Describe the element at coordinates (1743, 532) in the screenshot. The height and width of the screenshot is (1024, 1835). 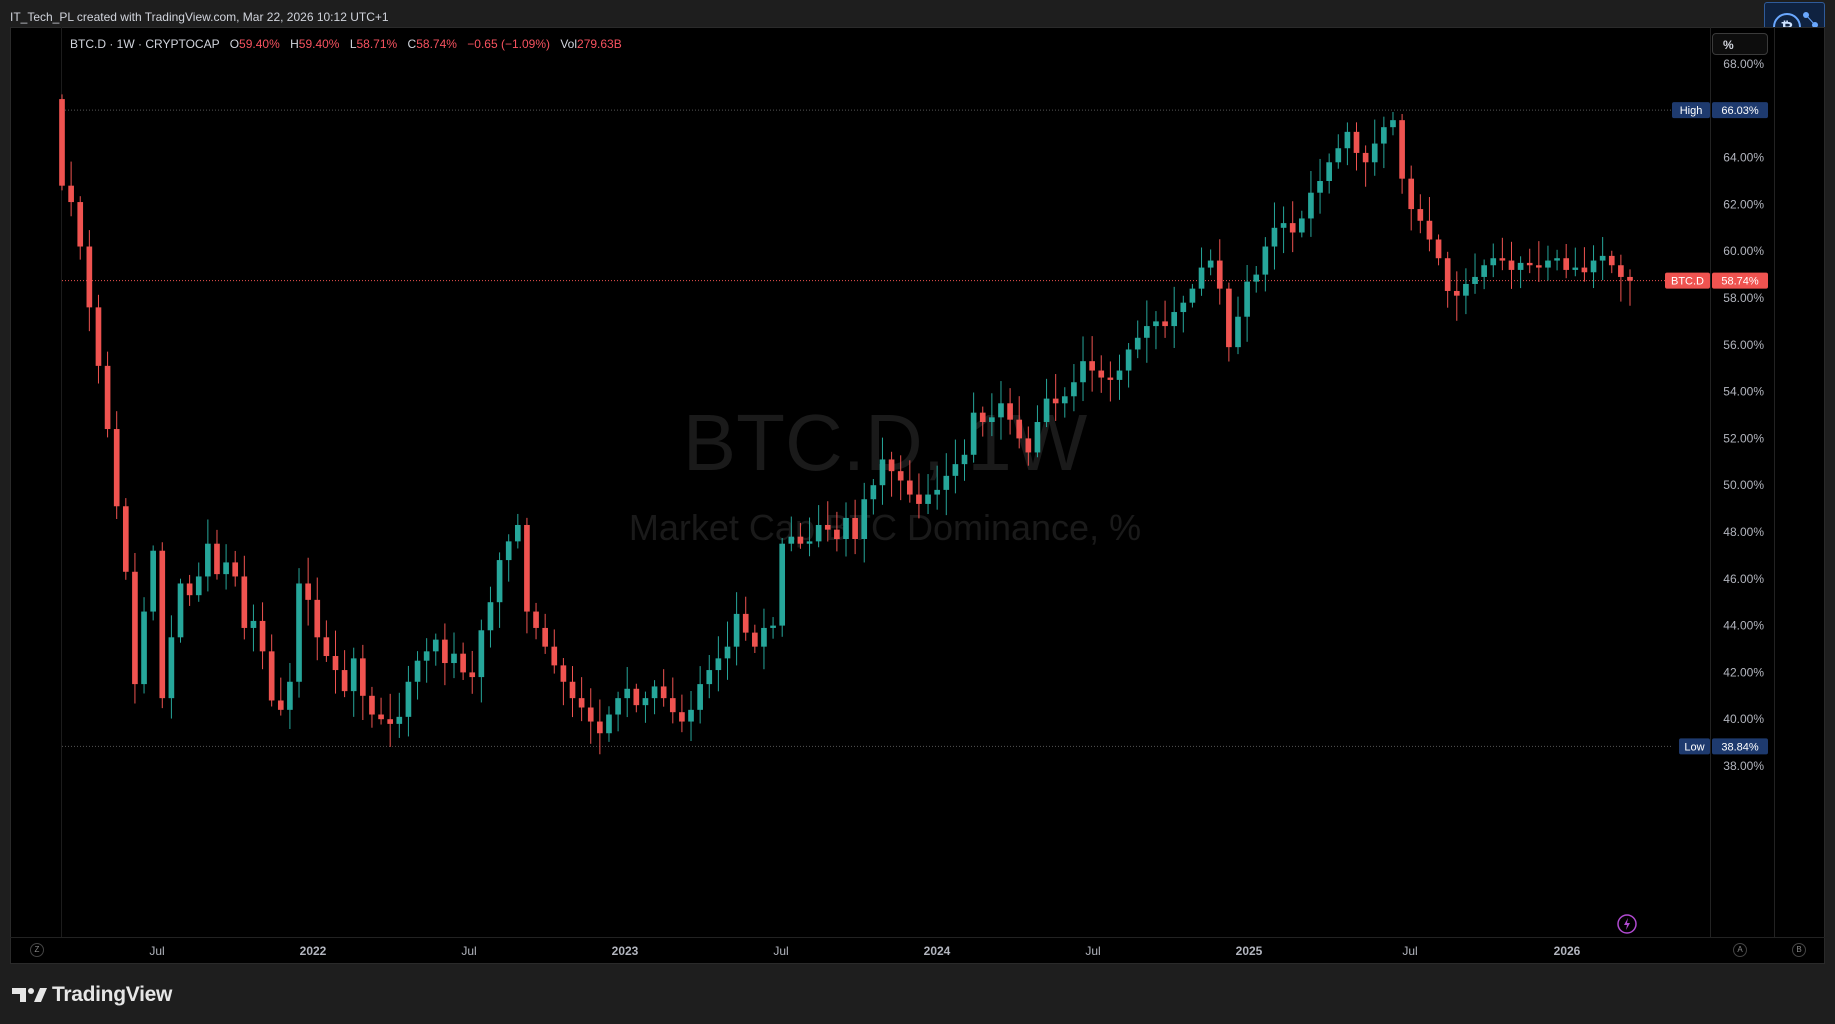
I see `price-tick-label: 48.00%` at that location.